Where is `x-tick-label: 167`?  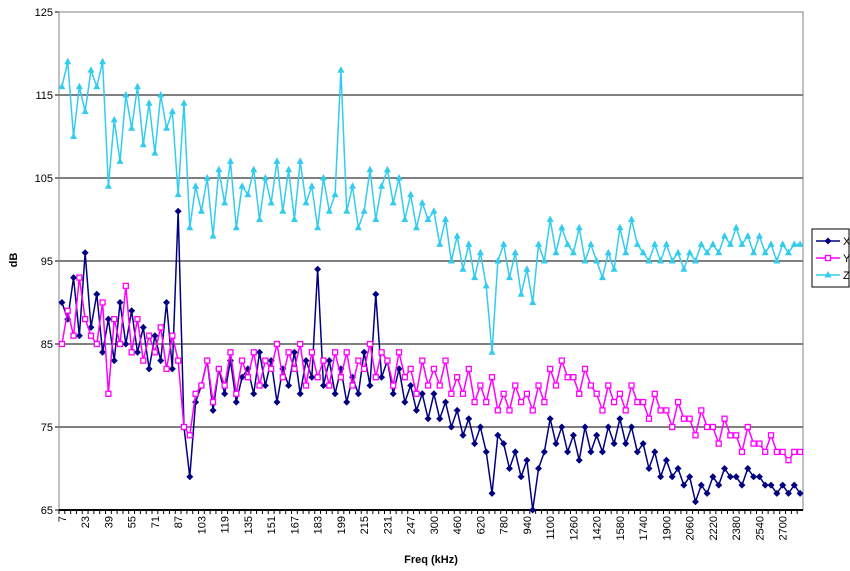
x-tick-label: 167 is located at coordinates (295, 525).